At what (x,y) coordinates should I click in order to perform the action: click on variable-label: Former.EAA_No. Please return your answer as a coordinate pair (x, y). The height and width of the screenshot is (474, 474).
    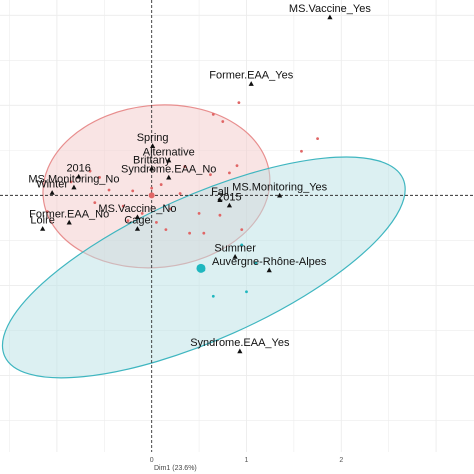
    Looking at the image, I should click on (69, 214).